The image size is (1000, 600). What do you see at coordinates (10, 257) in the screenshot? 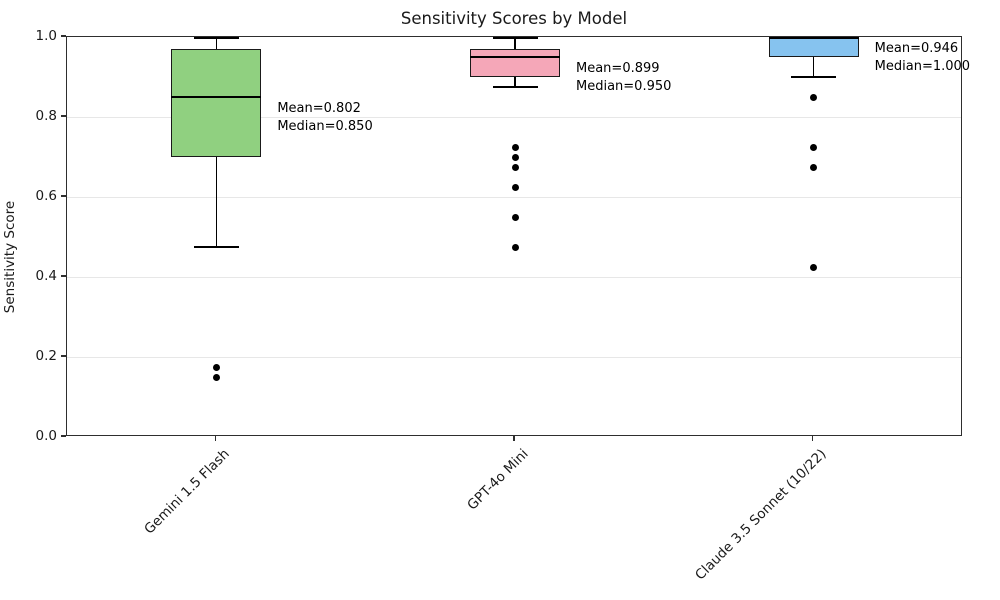
I see `y-axis-label: Sensitivity Score` at bounding box center [10, 257].